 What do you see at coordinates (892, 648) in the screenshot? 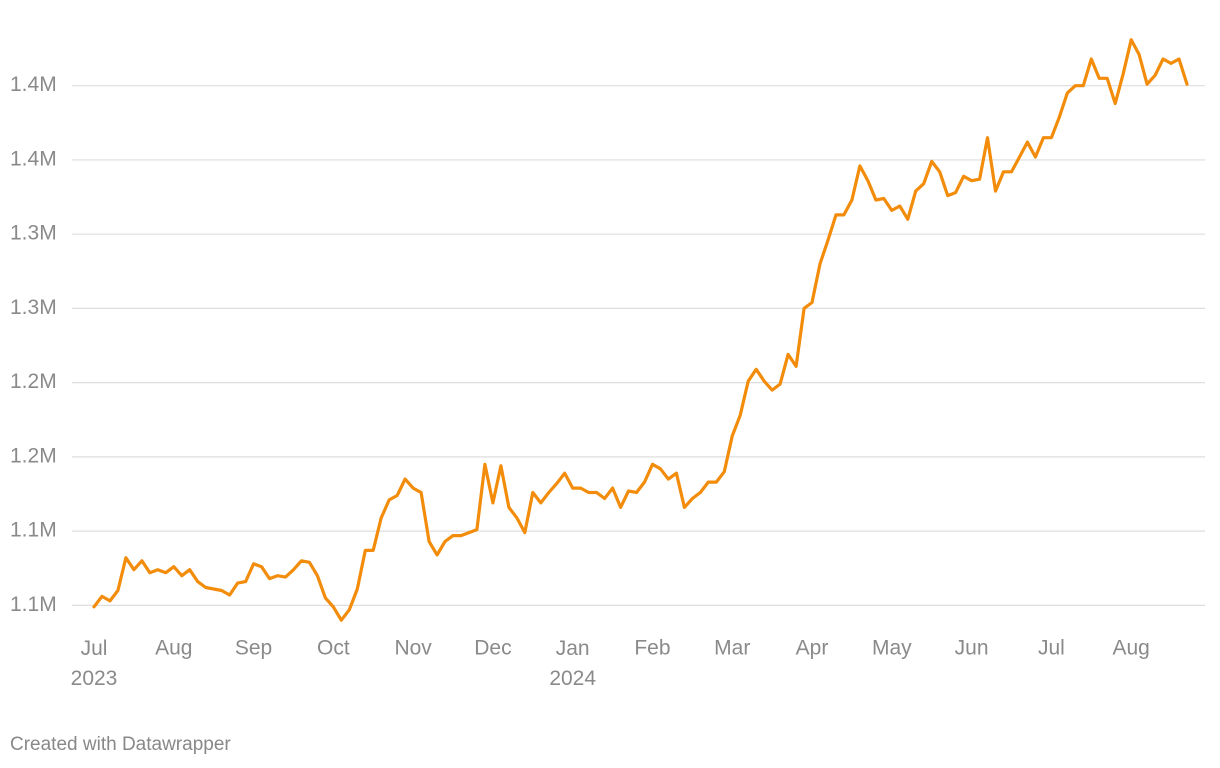
I see `x-tick-label: May` at bounding box center [892, 648].